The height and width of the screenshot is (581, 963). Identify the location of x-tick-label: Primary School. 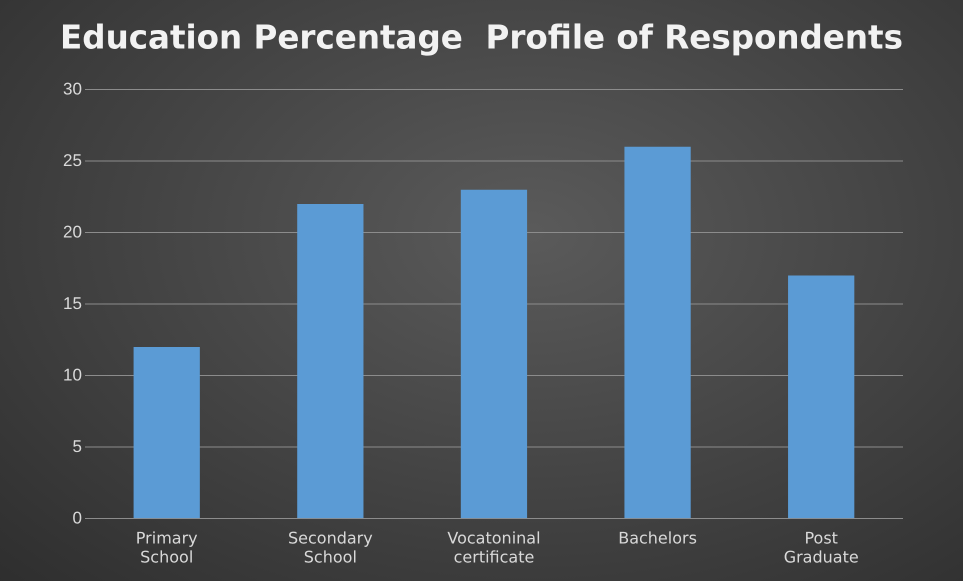
(167, 547).